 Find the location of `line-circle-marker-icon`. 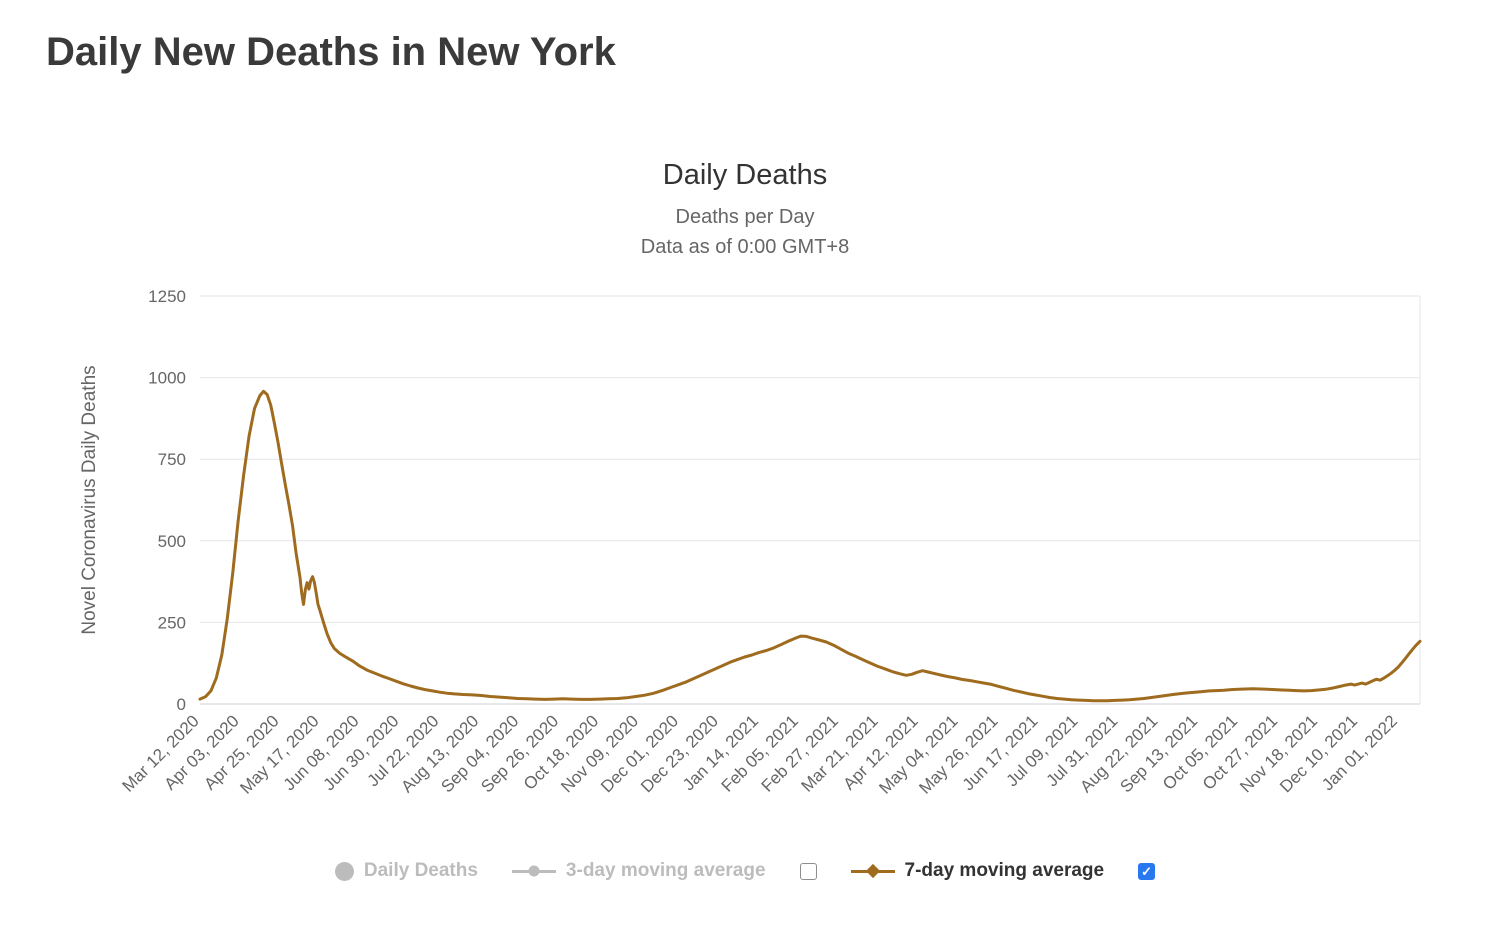

line-circle-marker-icon is located at coordinates (533, 871).